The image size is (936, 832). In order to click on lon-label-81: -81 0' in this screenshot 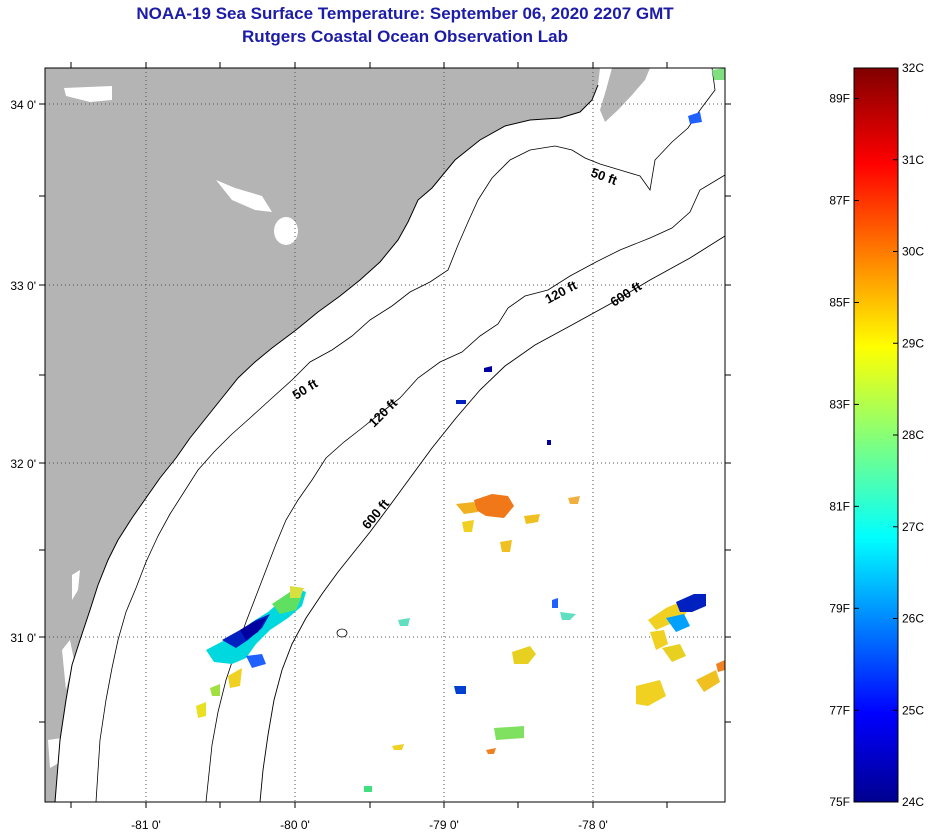, I will do `click(146, 825)`.